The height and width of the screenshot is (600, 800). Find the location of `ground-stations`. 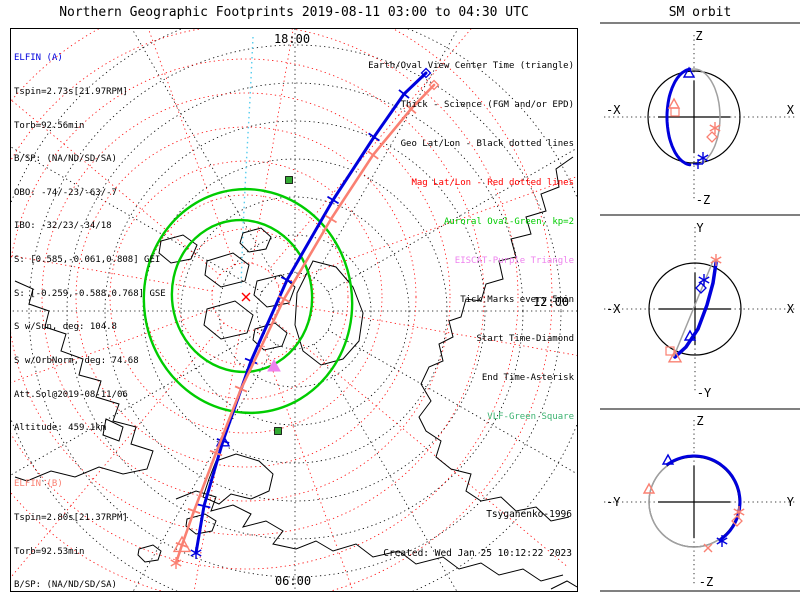

ground-stations is located at coordinates (267, 305).